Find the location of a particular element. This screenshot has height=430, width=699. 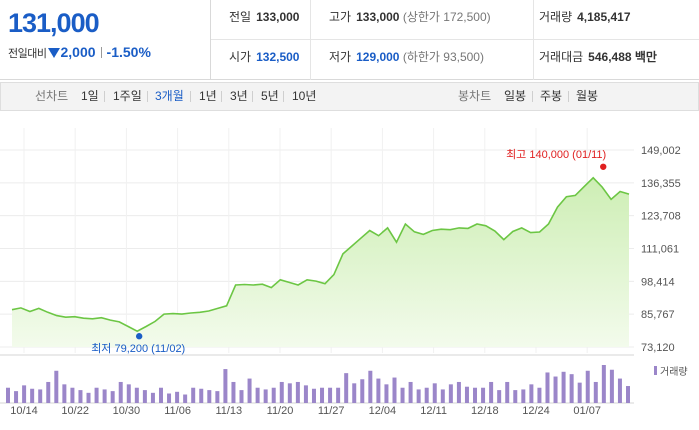

period-10y: 10년 is located at coordinates (304, 96).